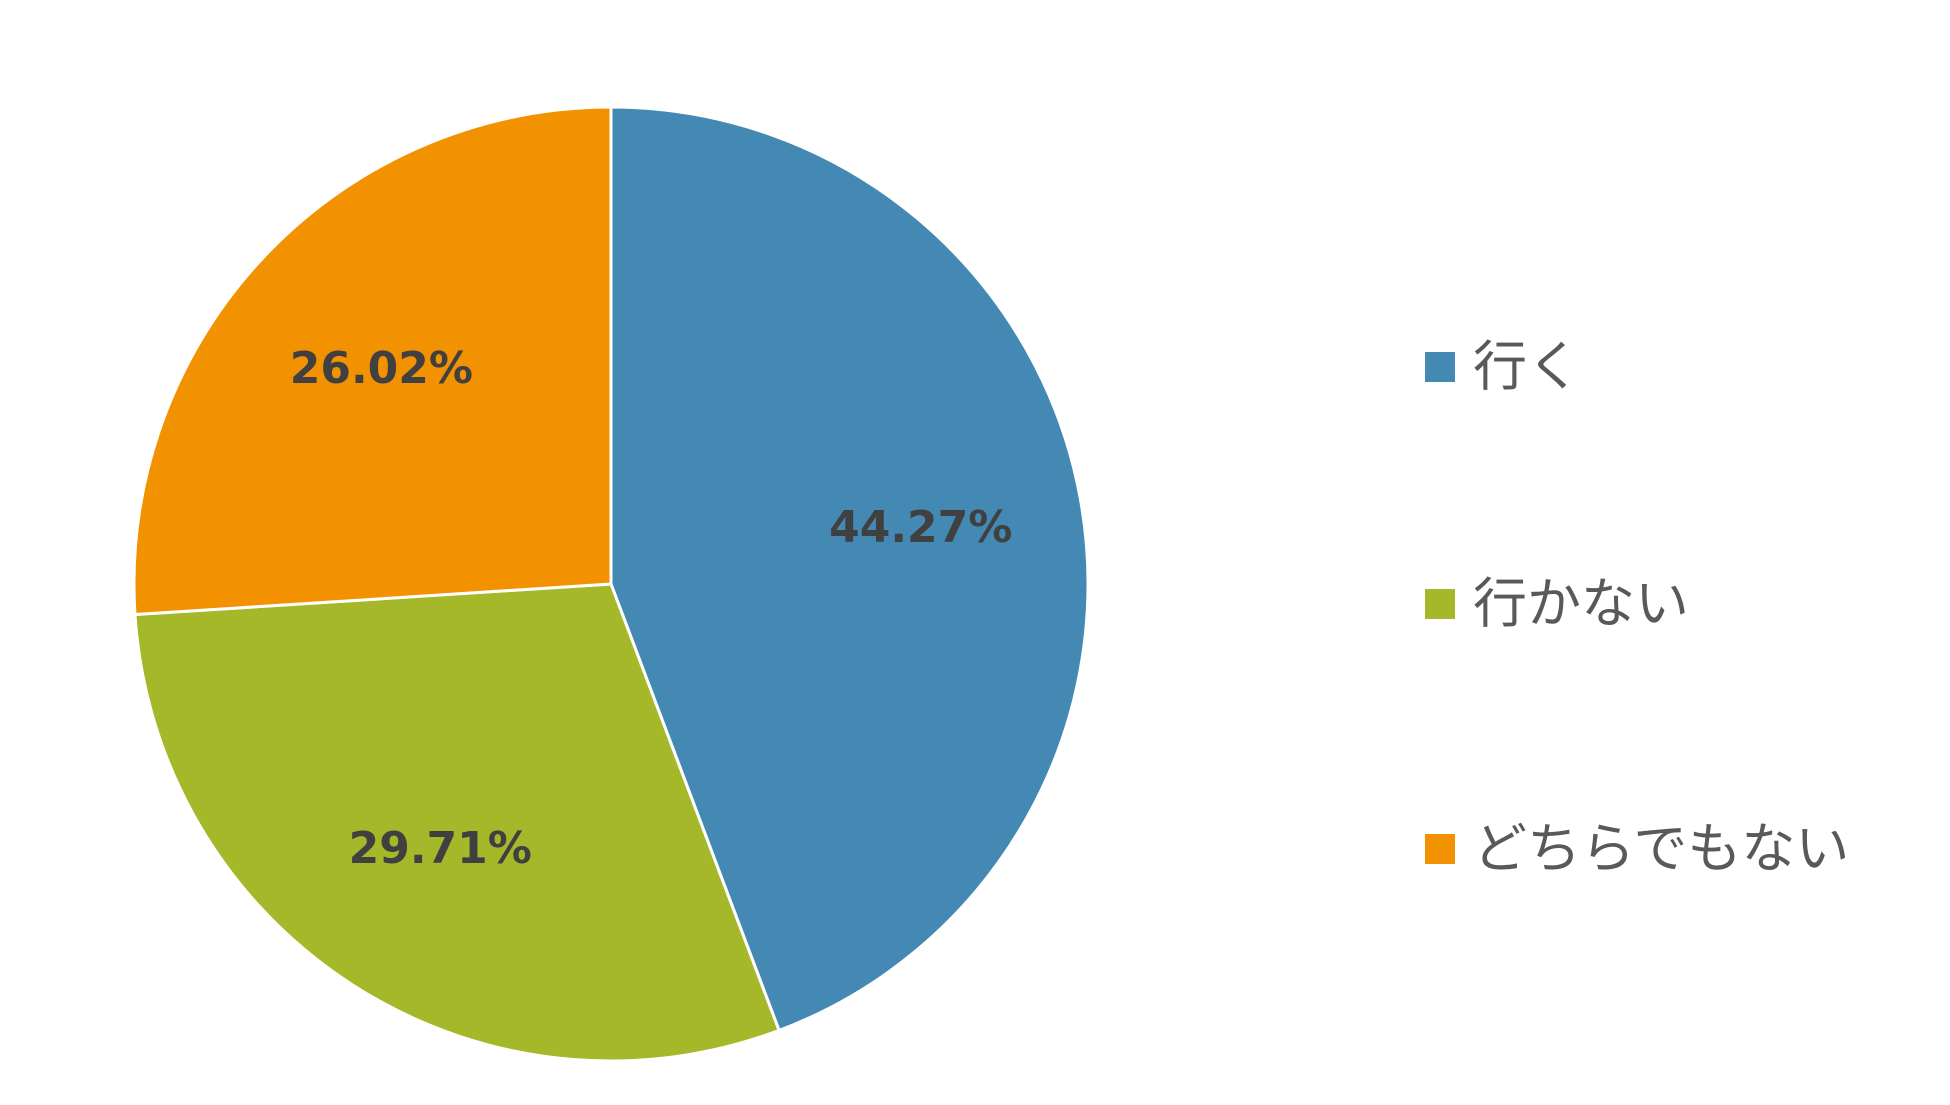 This screenshot has width=1950, height=1105. Describe the element at coordinates (440, 848) in the screenshot. I see `data-label-ikanai: 29.71%` at that location.